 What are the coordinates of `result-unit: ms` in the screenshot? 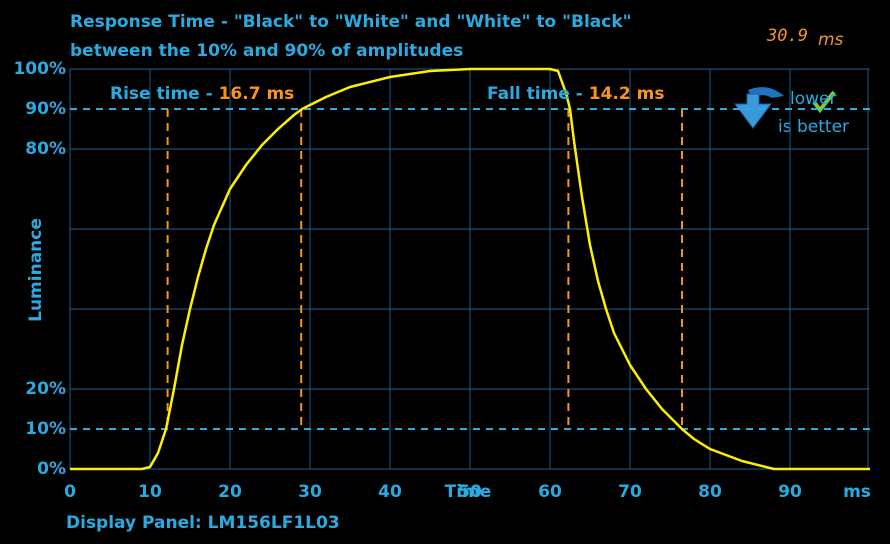 It's located at (831, 40).